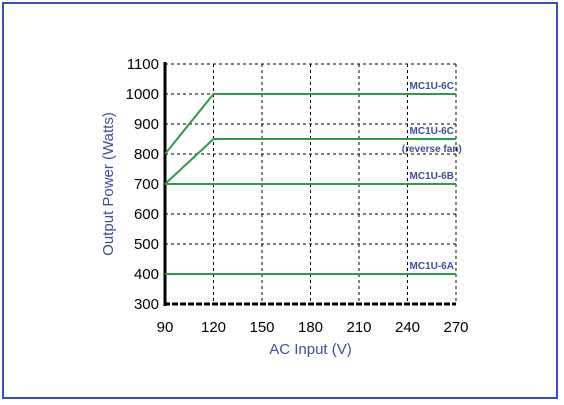  Describe the element at coordinates (108, 184) in the screenshot. I see `y-axis-title: Output Power (Watts)` at that location.